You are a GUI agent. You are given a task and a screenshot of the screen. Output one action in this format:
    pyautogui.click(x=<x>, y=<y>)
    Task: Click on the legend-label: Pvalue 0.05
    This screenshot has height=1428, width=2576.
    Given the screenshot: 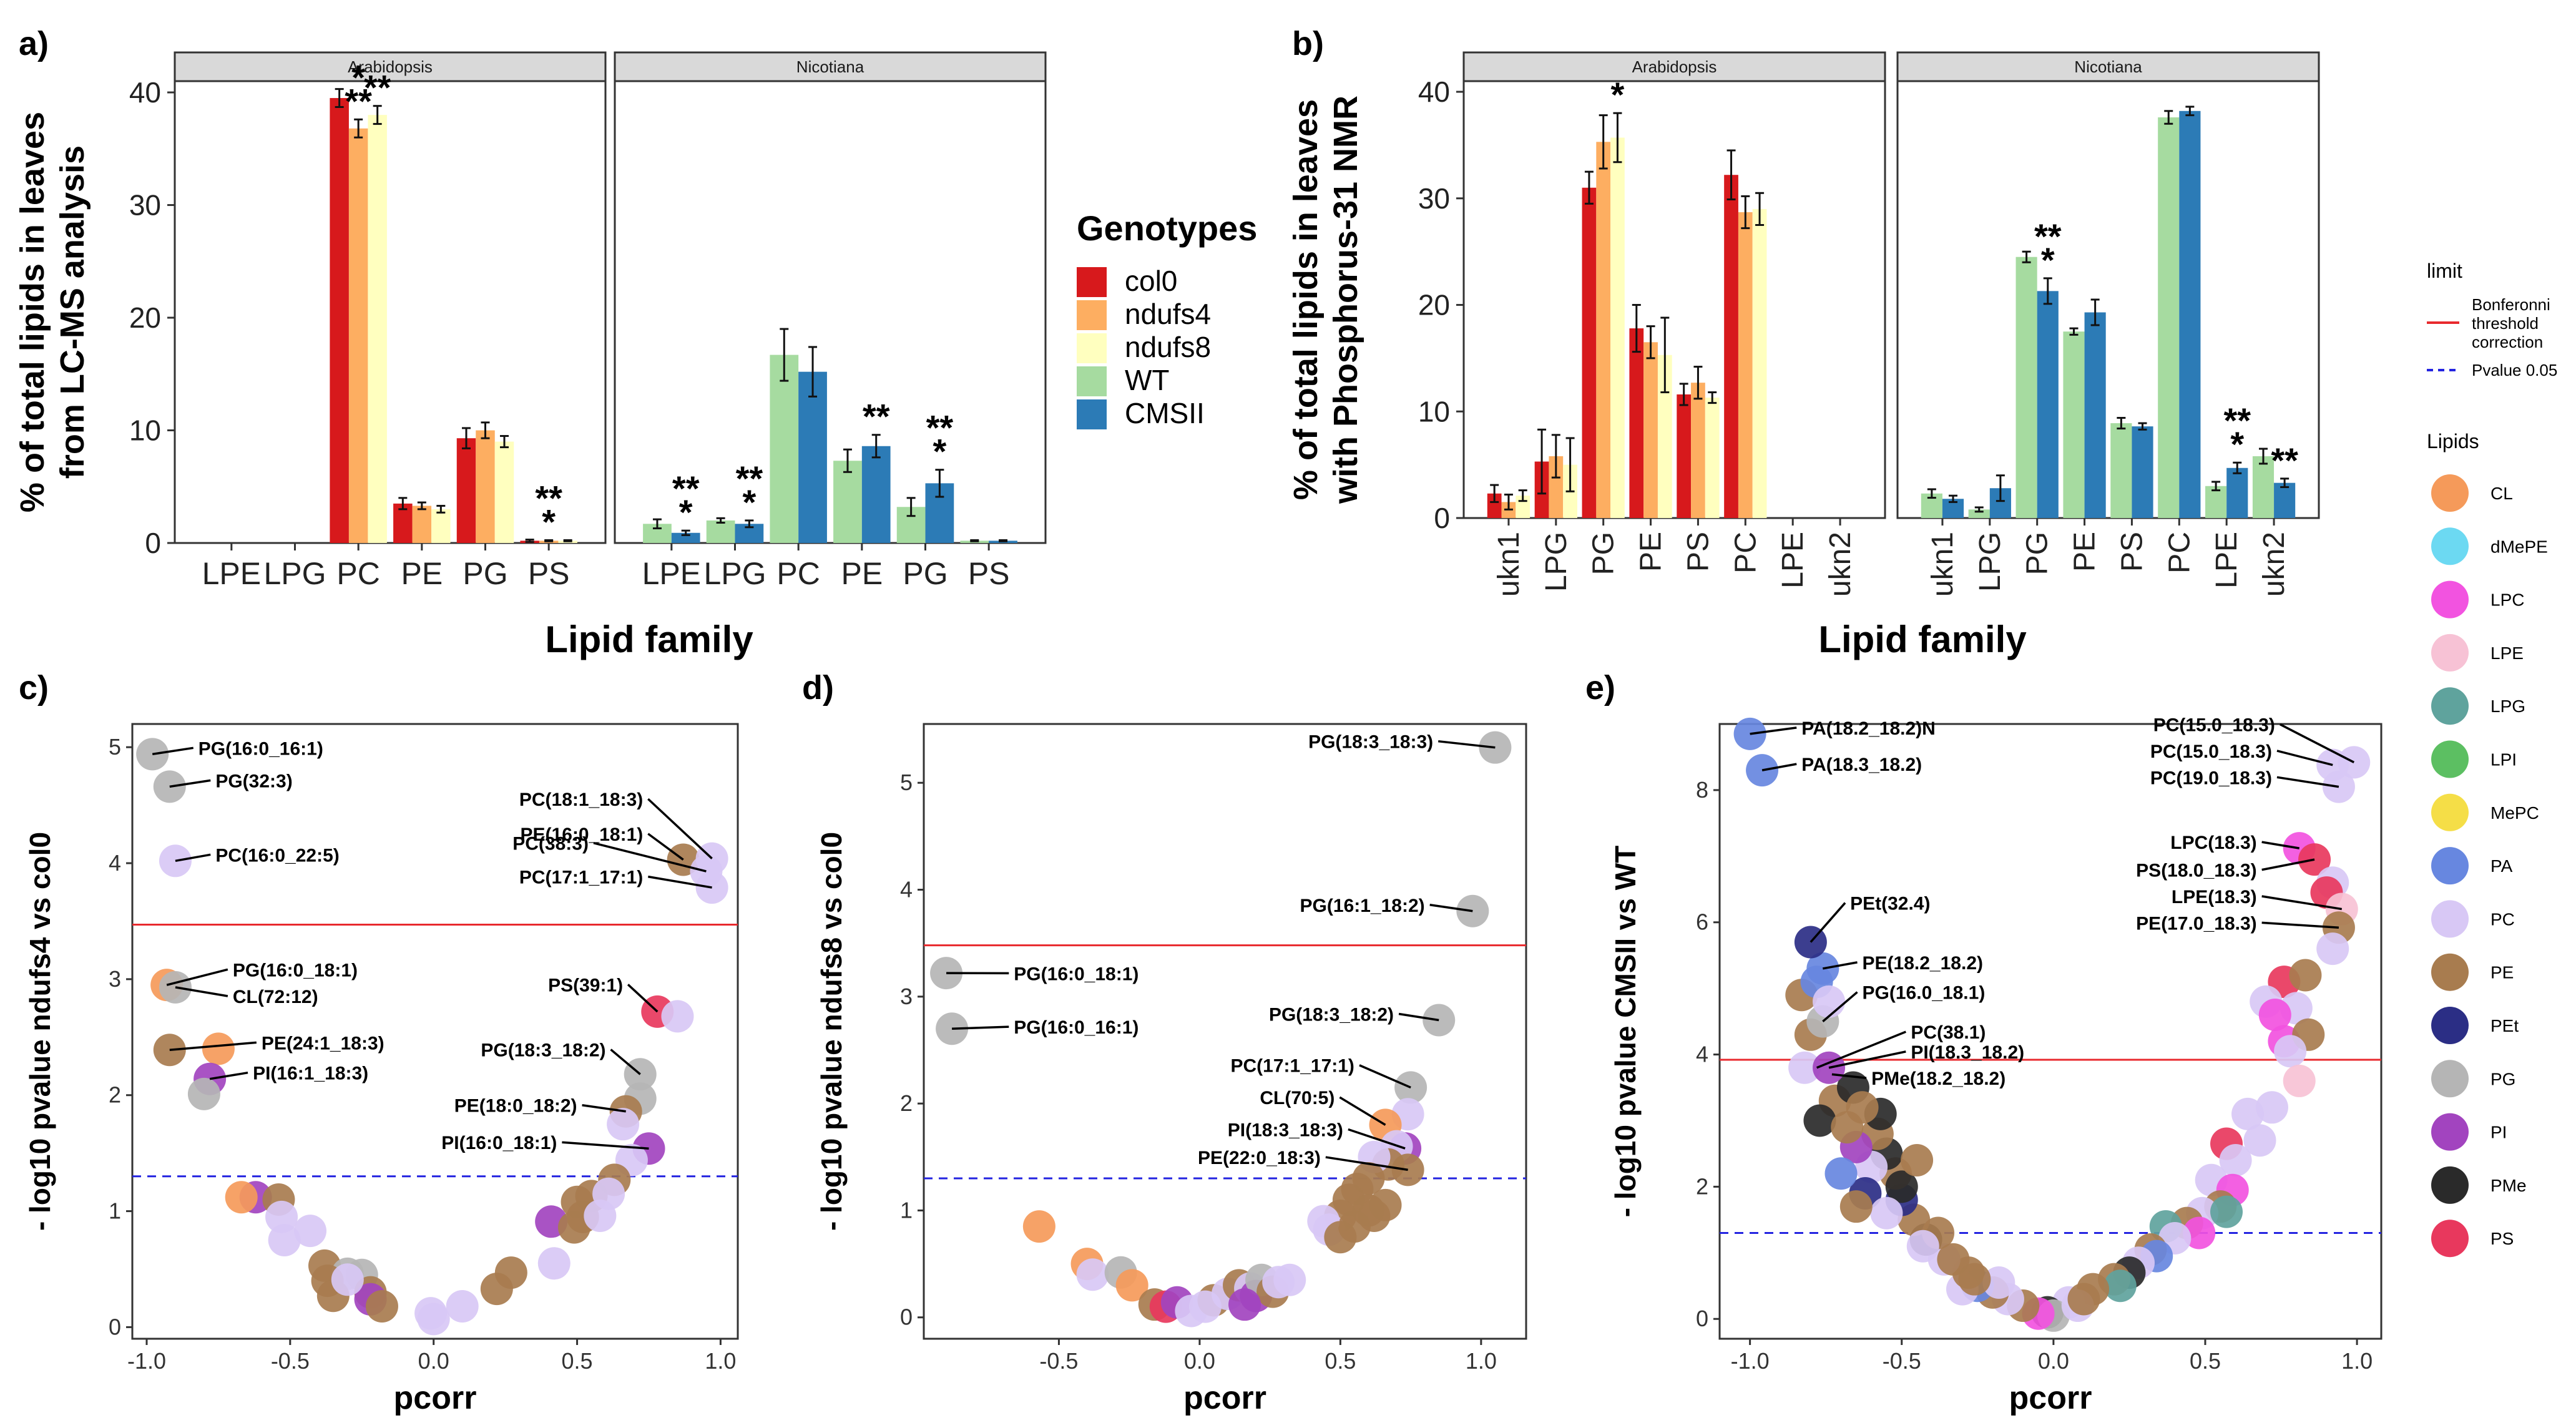 What is the action you would take?
    pyautogui.click(x=2514, y=370)
    